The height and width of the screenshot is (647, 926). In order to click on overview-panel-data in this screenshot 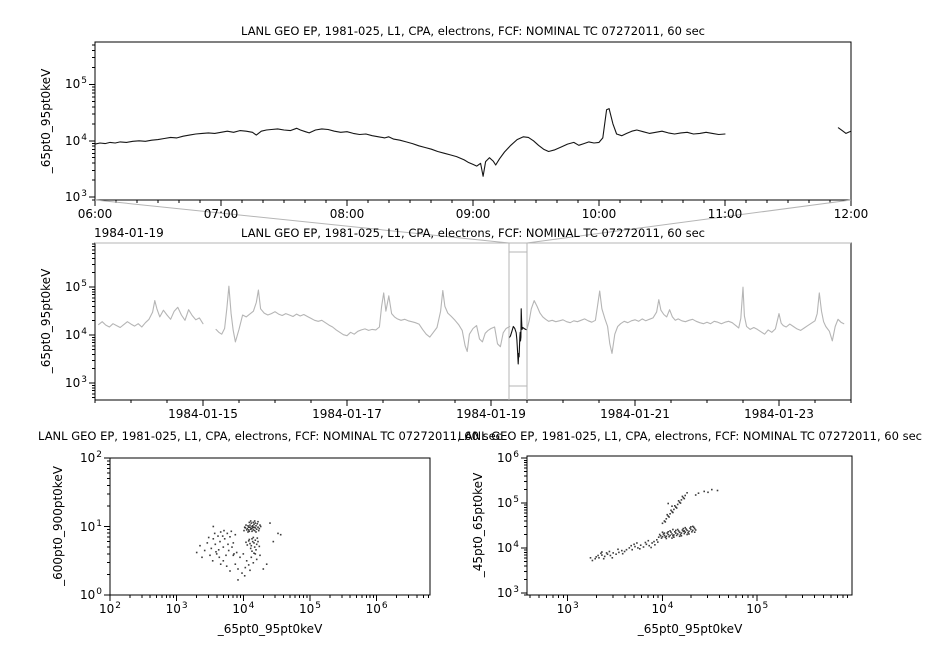, I will do `click(471, 325)`.